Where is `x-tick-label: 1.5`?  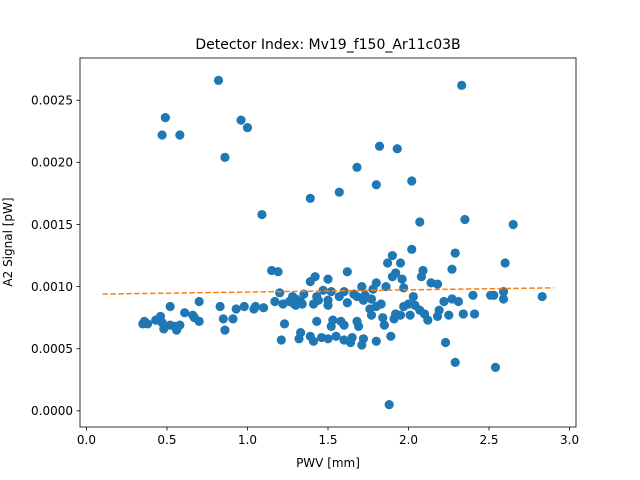 x-tick-label: 1.5 is located at coordinates (327, 440).